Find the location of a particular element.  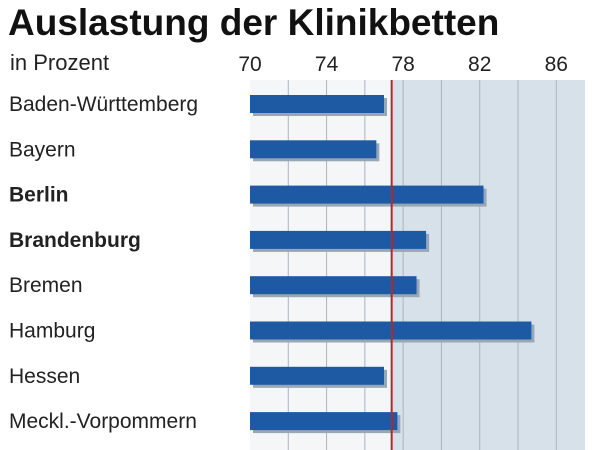

category-label: Meckl.-Vorpommern is located at coordinates (103, 421).